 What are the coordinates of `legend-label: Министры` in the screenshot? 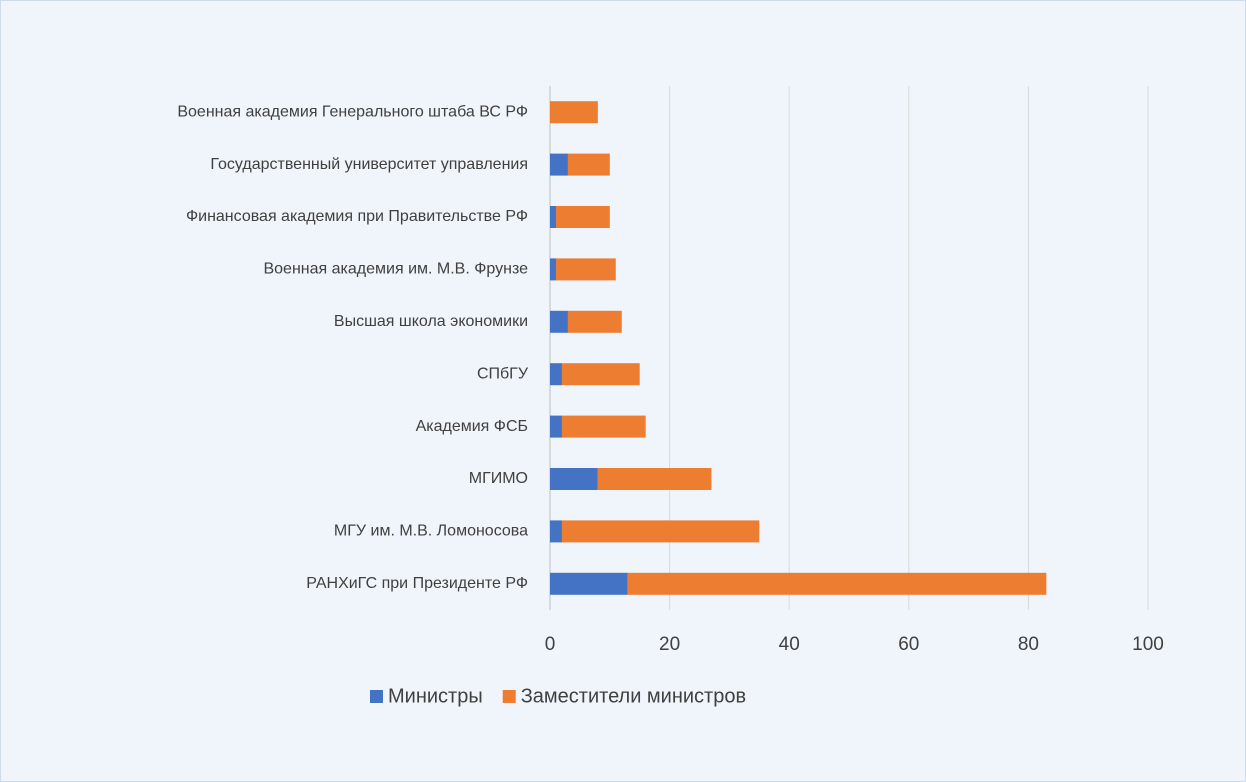 It's located at (435, 696).